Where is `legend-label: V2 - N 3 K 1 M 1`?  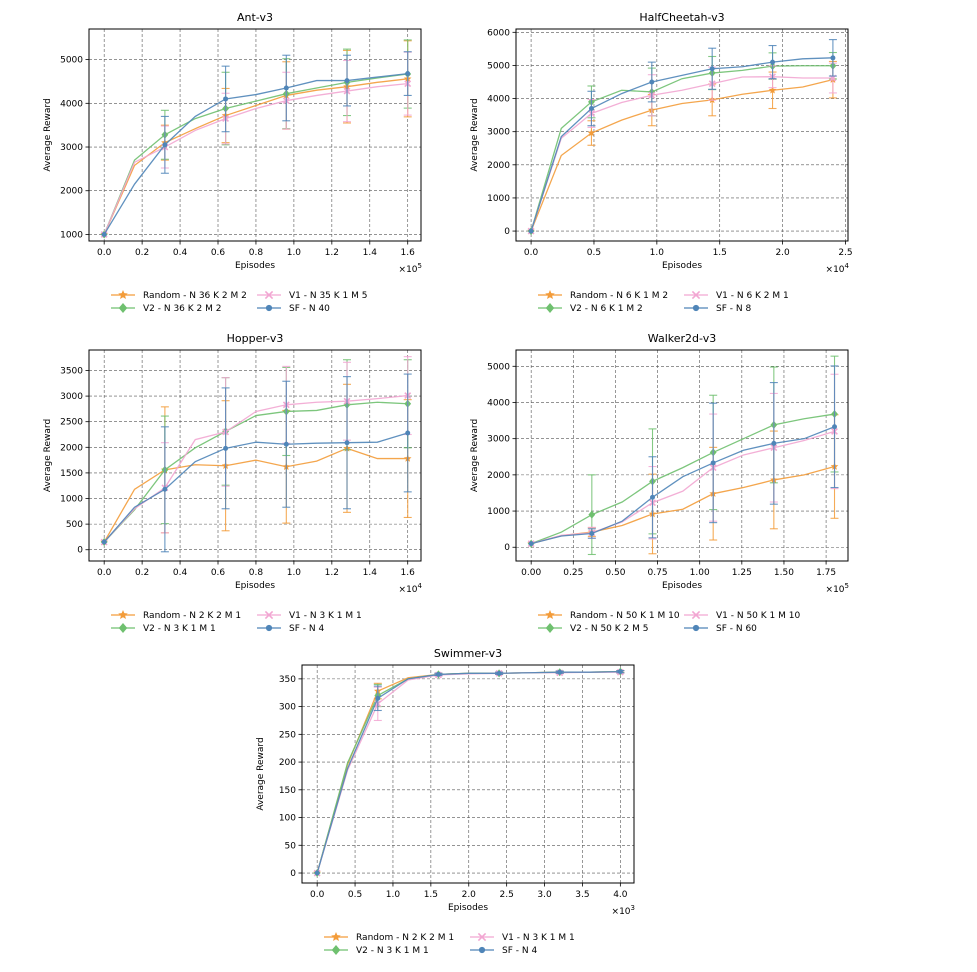
legend-label: V2 - N 3 K 1 M 1 is located at coordinates (392, 951).